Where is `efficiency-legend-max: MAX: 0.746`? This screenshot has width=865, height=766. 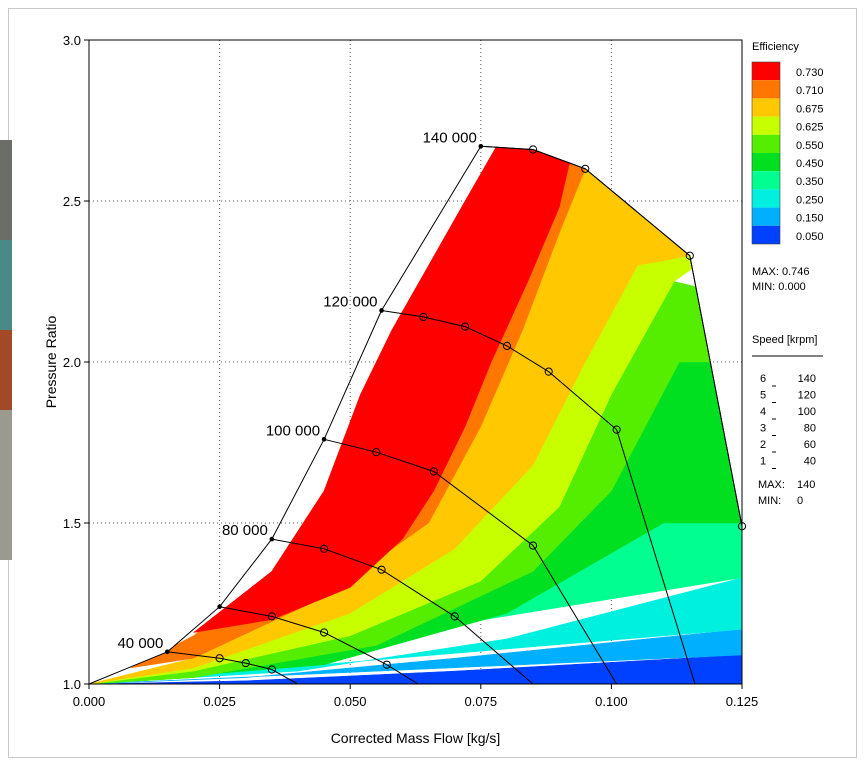 efficiency-legend-max: MAX: 0.746 is located at coordinates (780, 272).